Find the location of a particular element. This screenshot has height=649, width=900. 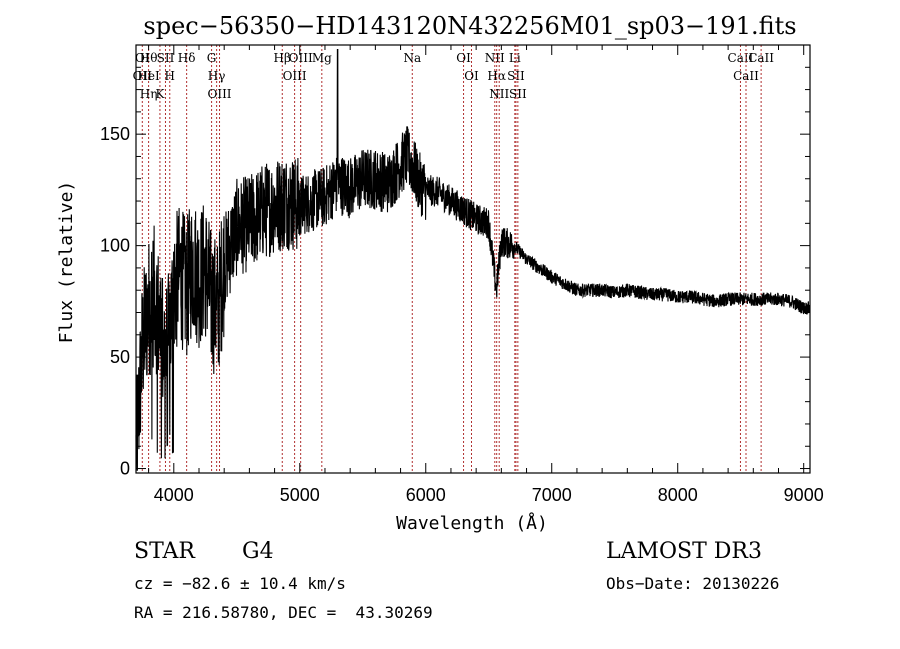

observation-date: Obs−Date: 20130226 is located at coordinates (693, 583).